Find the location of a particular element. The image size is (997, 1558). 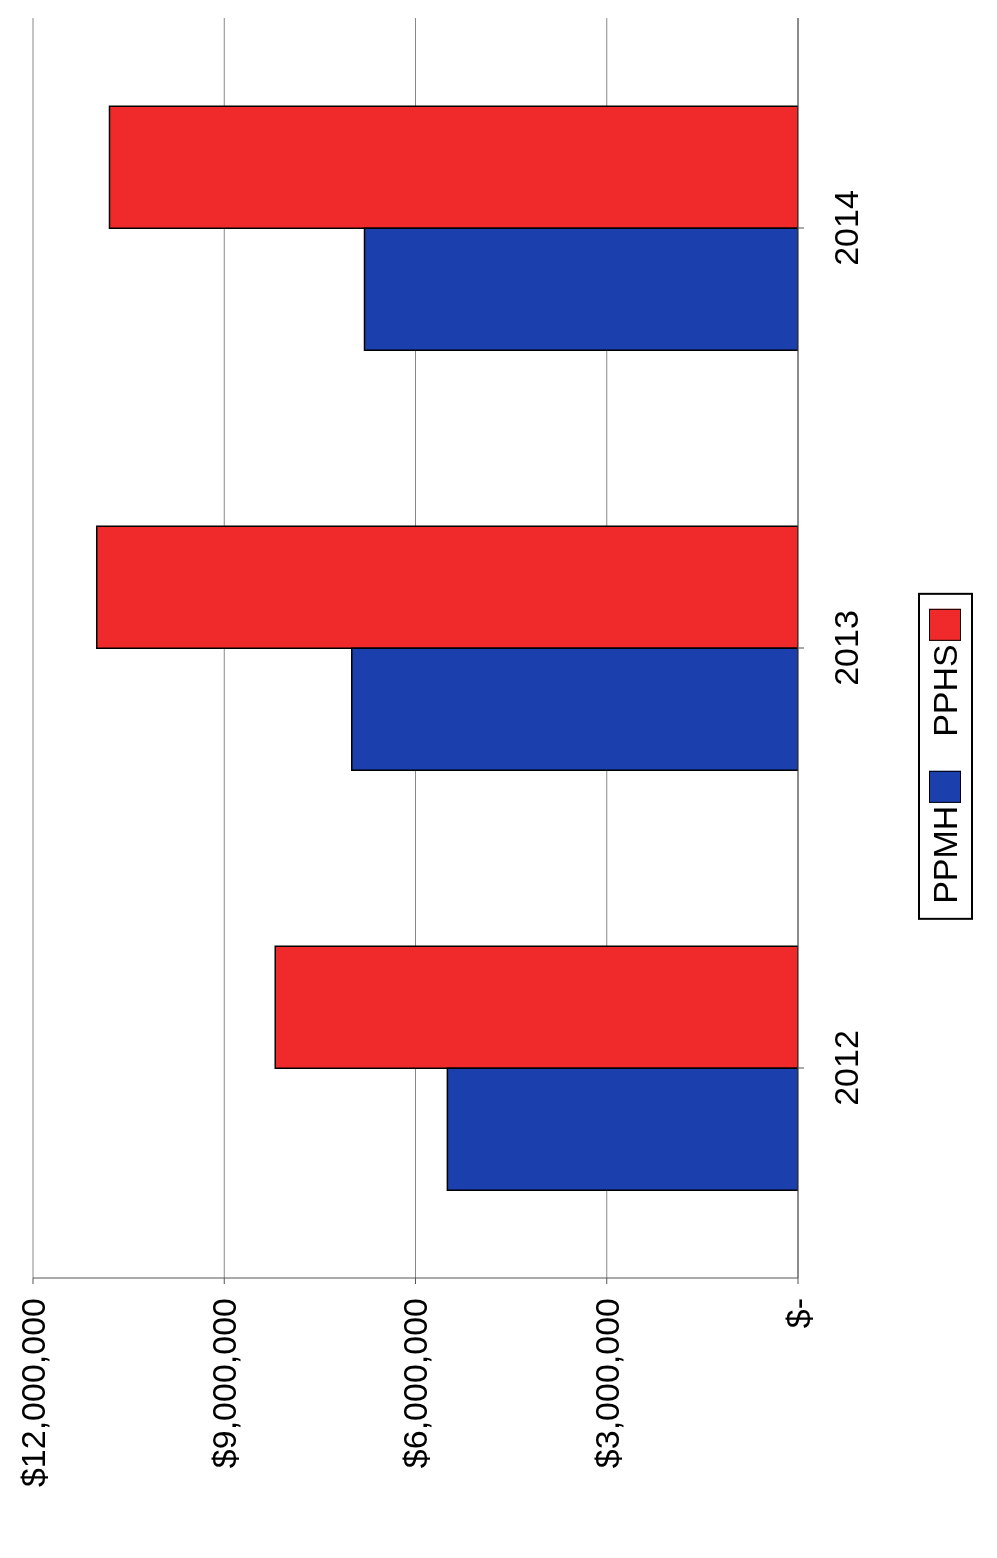

y-tick-label: 2014 is located at coordinates (845, 228).